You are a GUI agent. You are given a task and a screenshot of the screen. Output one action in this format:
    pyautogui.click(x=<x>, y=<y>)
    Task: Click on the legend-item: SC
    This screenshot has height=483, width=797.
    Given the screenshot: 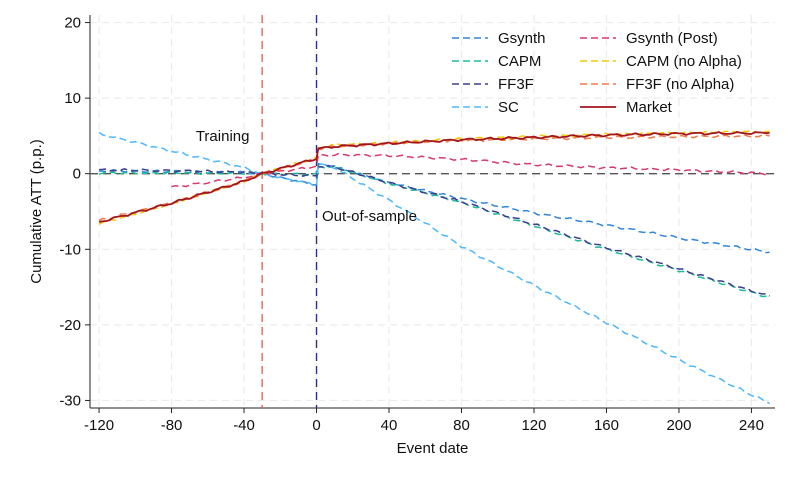 What is the action you would take?
    pyautogui.click(x=485, y=107)
    